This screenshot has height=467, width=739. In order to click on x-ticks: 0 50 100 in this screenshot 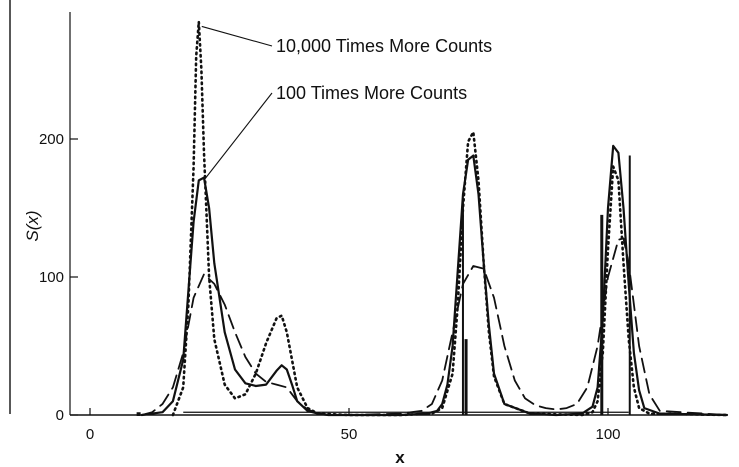, I will do `click(353, 425)`.